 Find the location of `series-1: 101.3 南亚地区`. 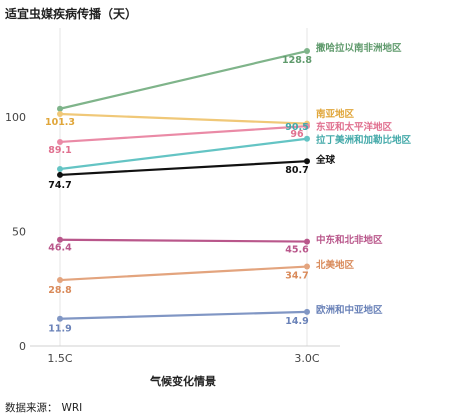

series-1: 101.3 南亚地区 is located at coordinates (200, 118).